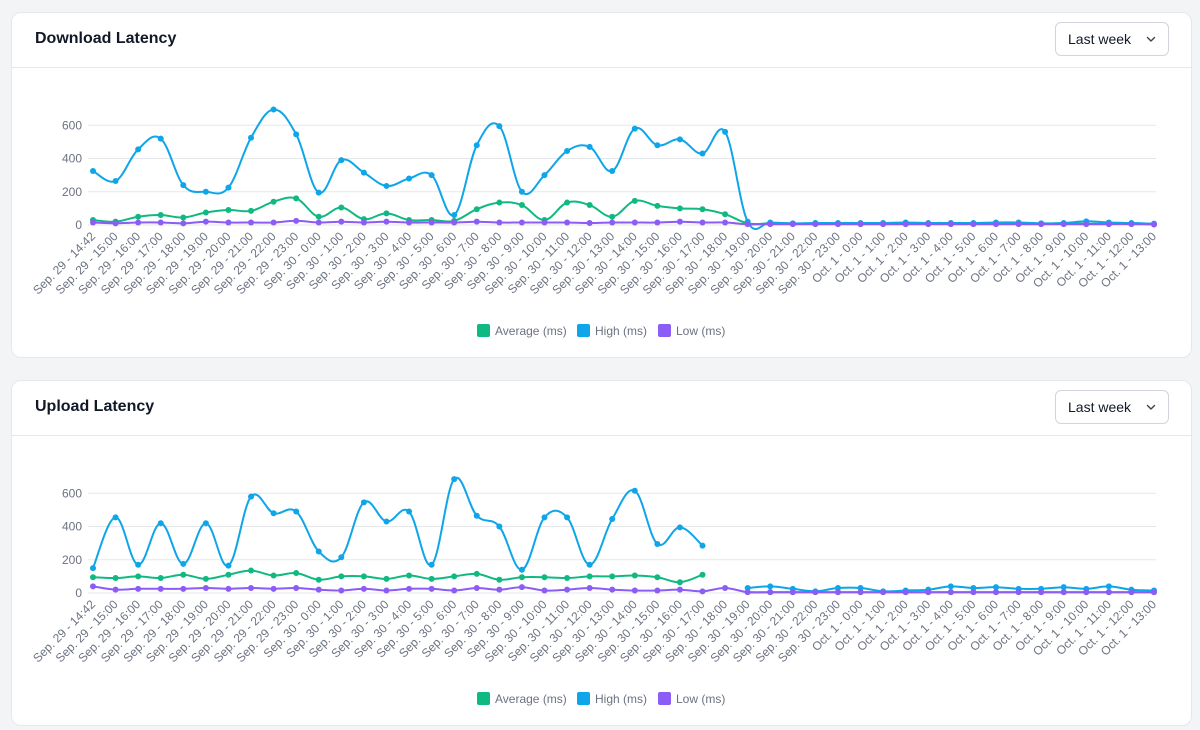  What do you see at coordinates (483, 698) in the screenshot?
I see `legend-swatch` at bounding box center [483, 698].